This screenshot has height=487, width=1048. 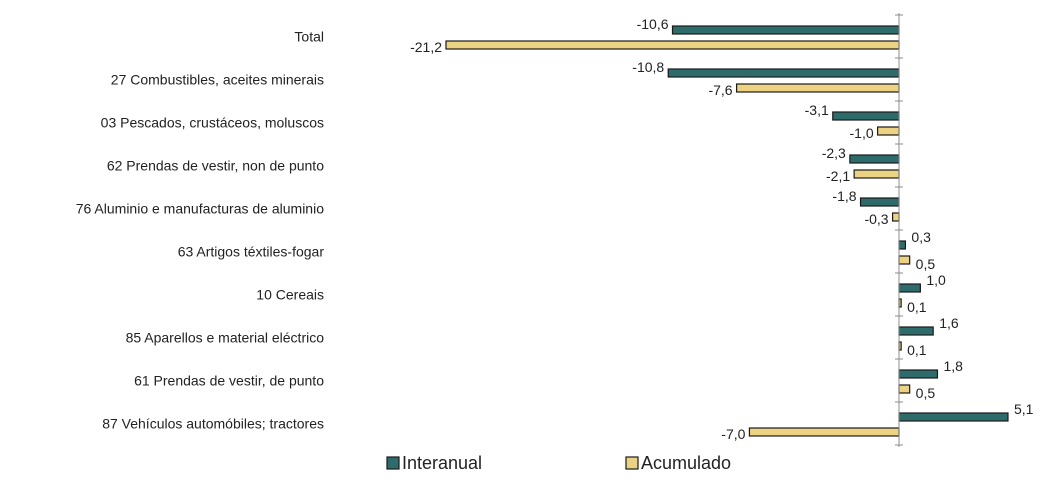 I want to click on data-label: -7,6, so click(x=720, y=90).